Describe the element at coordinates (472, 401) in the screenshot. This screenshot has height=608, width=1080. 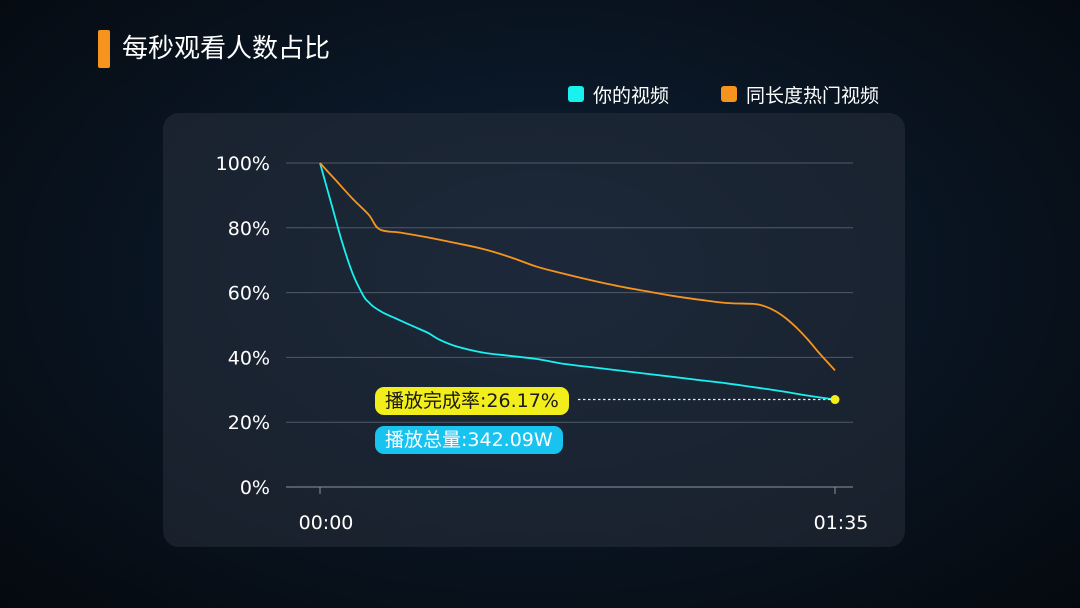
I see `completion-rate-badge: 播放完成率:26.17%` at that location.